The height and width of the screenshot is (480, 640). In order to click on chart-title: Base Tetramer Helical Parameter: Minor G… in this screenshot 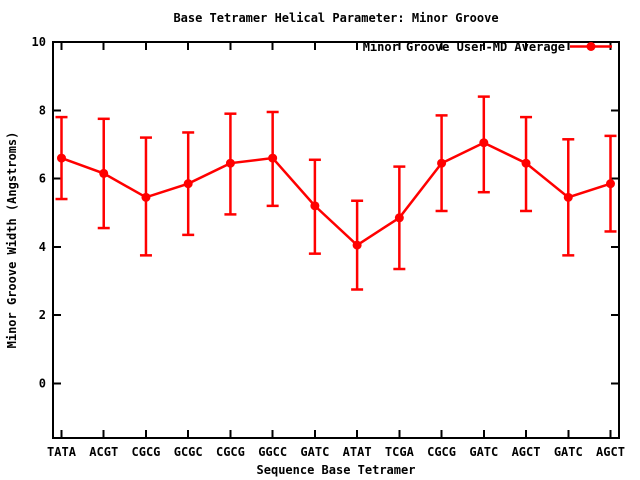, I will do `click(335, 18)`.